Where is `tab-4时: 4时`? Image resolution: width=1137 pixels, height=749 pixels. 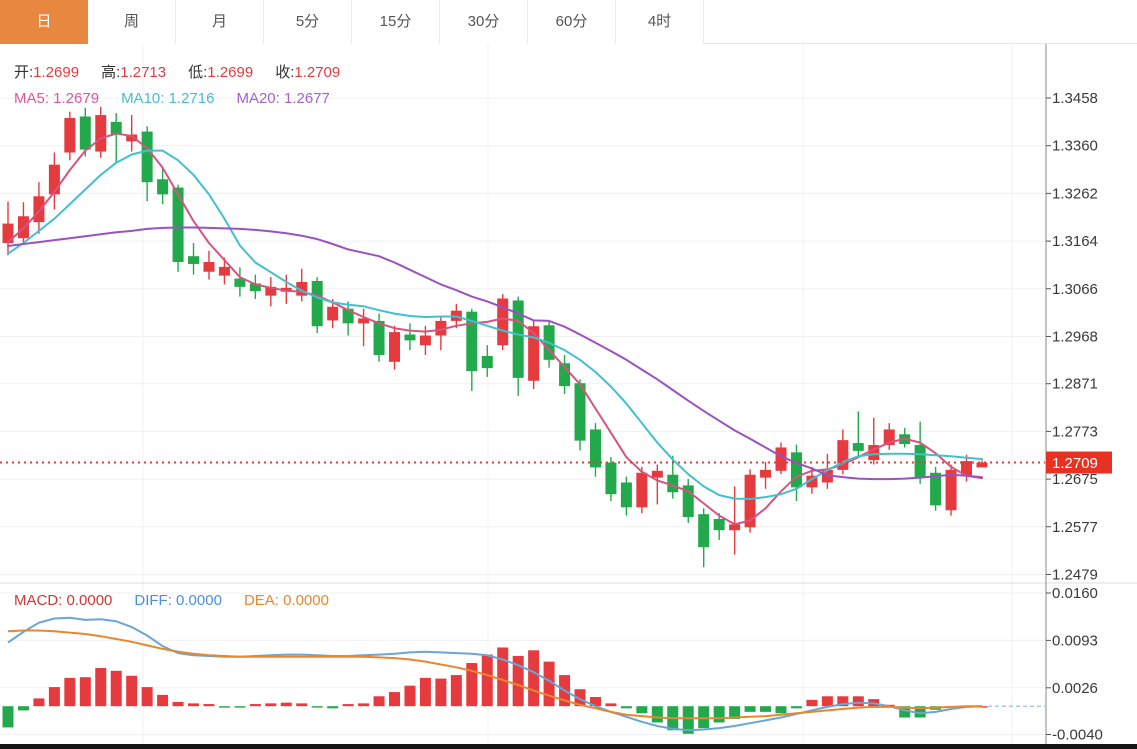
tab-4时: 4时 is located at coordinates (660, 22).